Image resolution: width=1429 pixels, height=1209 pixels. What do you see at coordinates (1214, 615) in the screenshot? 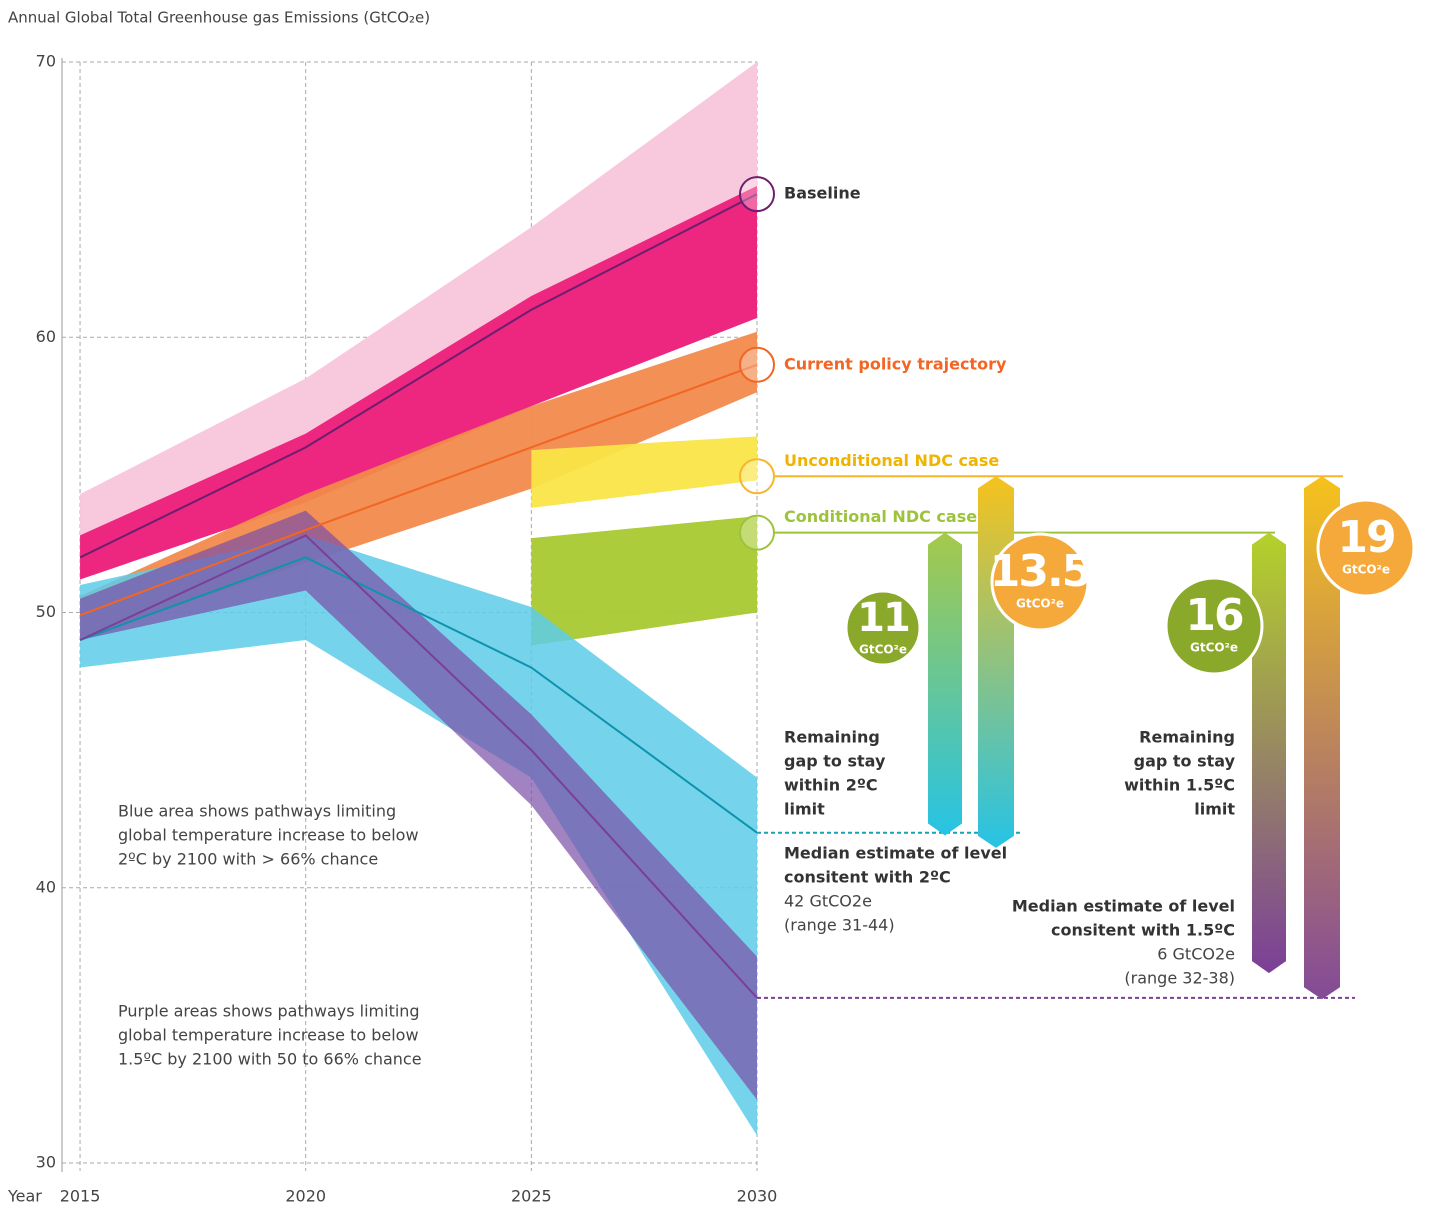
I see `gap-value: 16` at bounding box center [1214, 615].